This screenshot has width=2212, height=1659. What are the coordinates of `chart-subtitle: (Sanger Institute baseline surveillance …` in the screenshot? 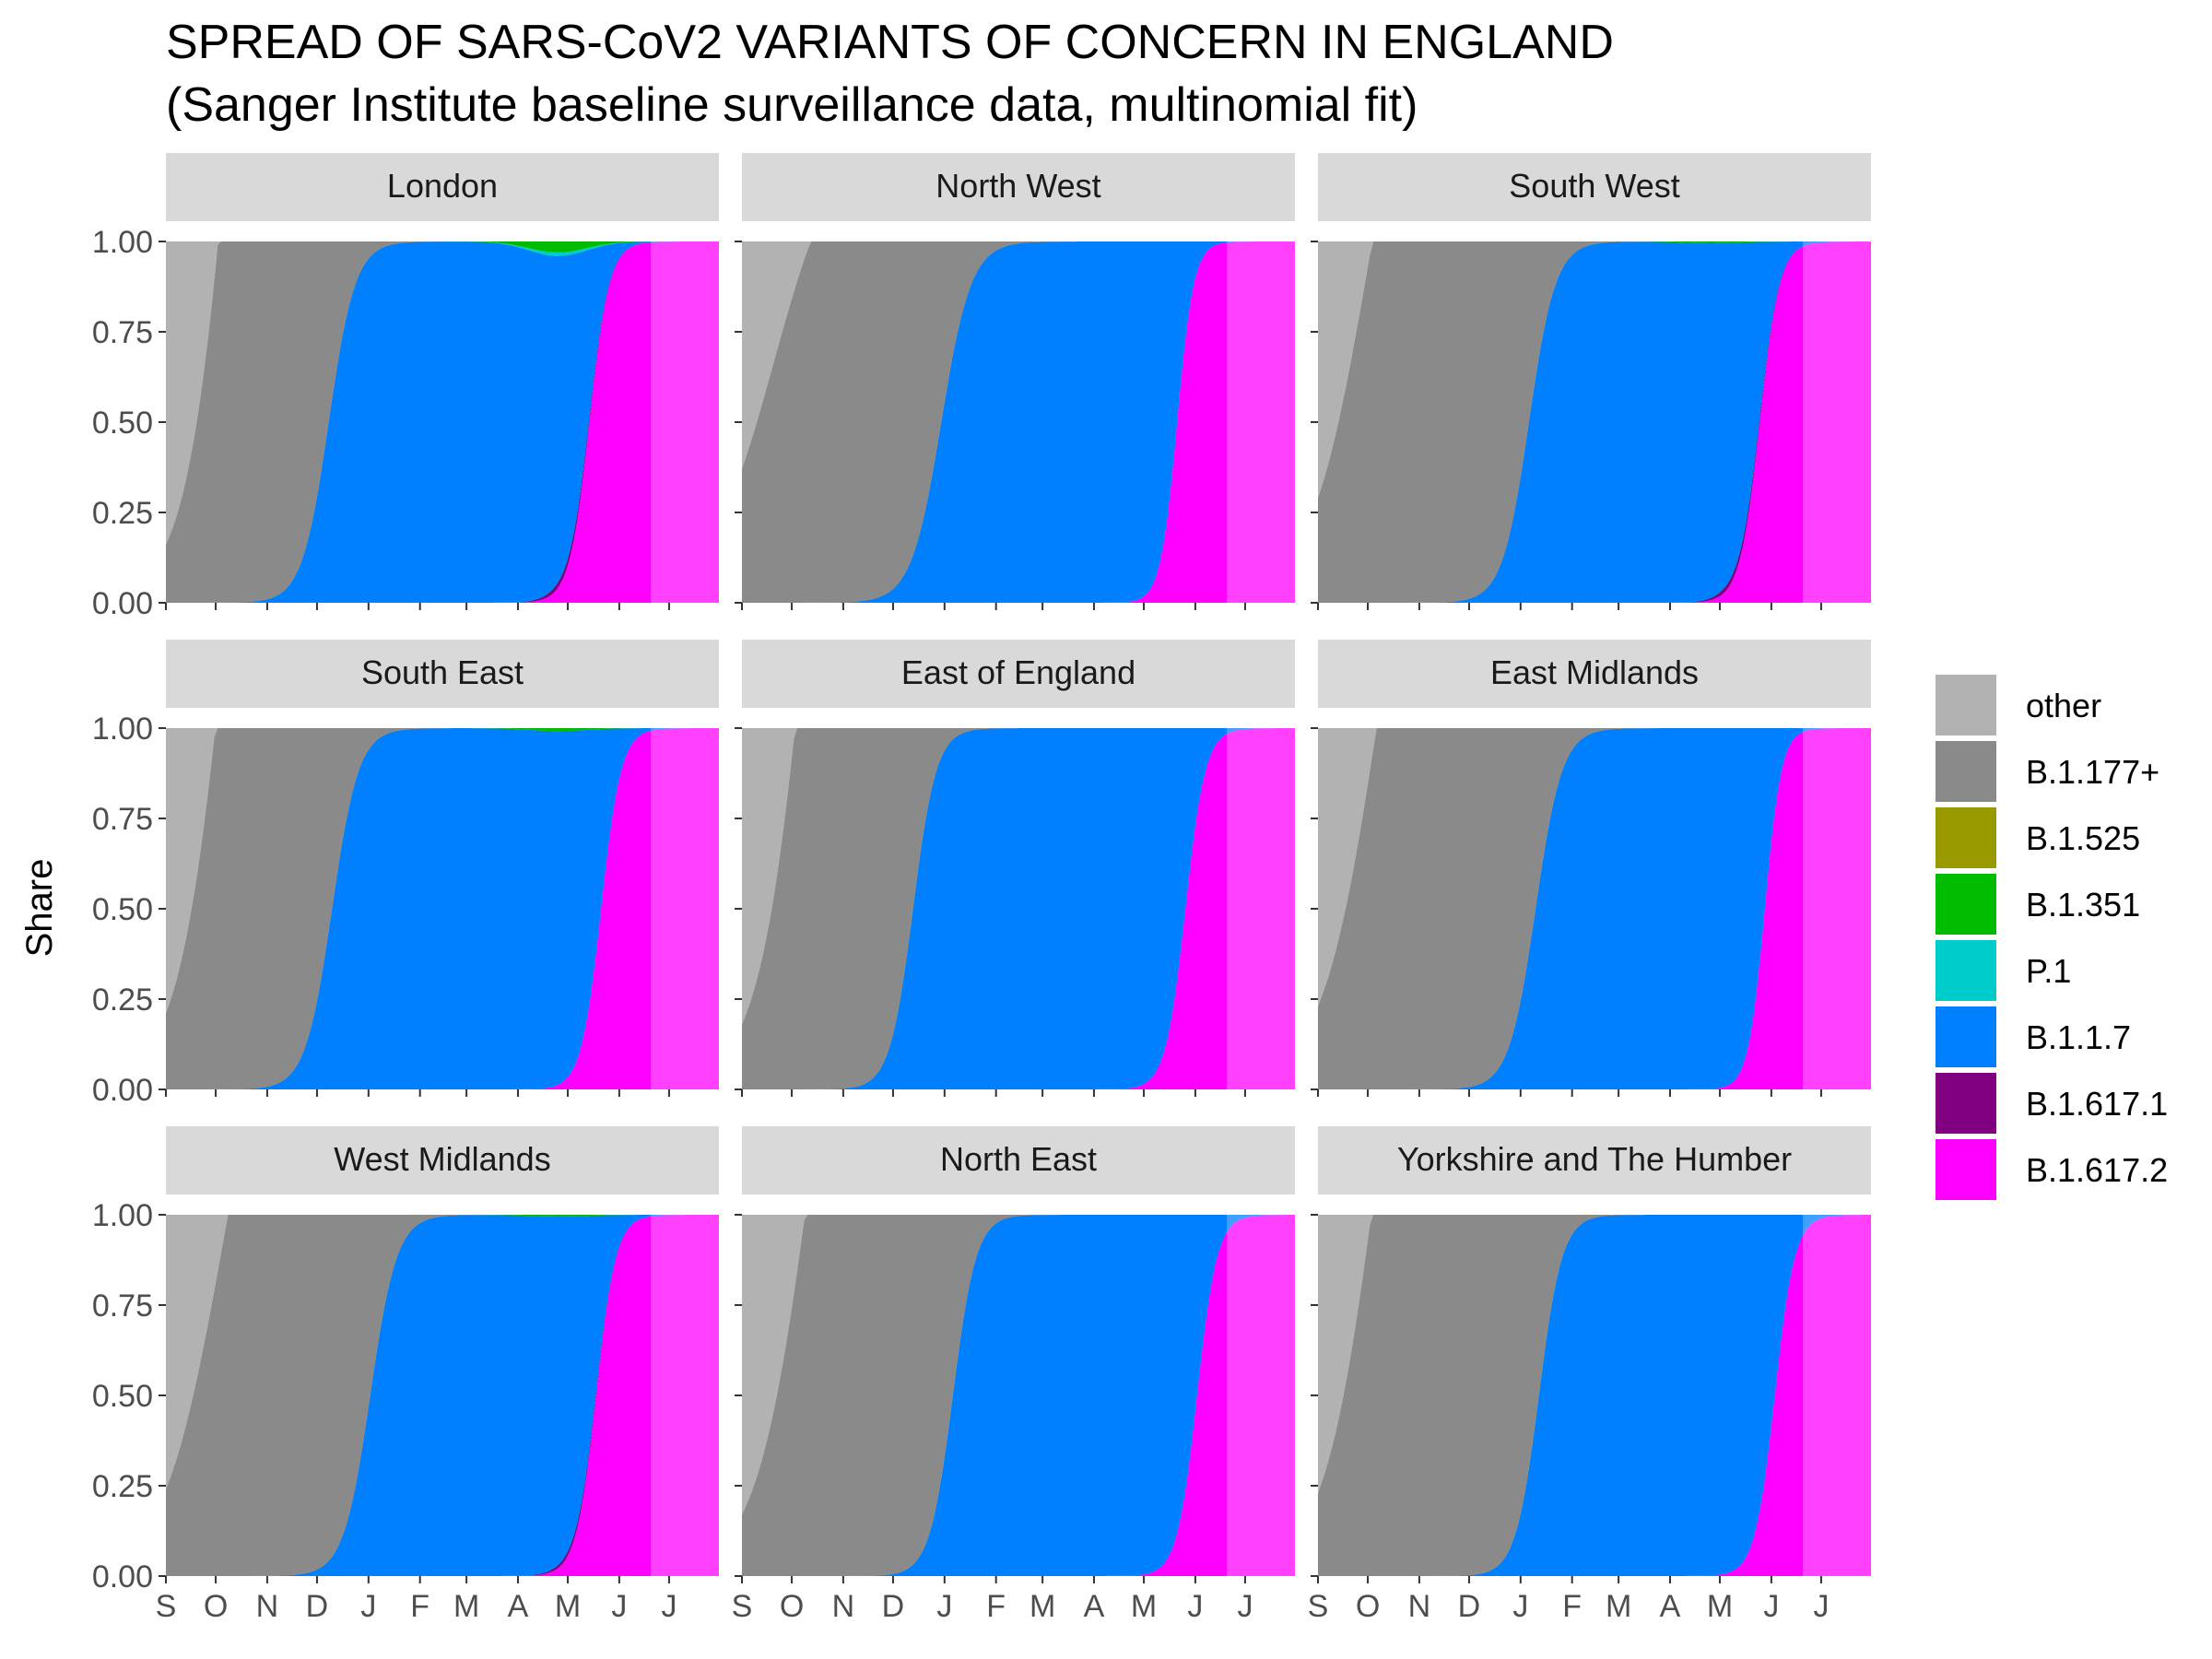 It's located at (792, 105).